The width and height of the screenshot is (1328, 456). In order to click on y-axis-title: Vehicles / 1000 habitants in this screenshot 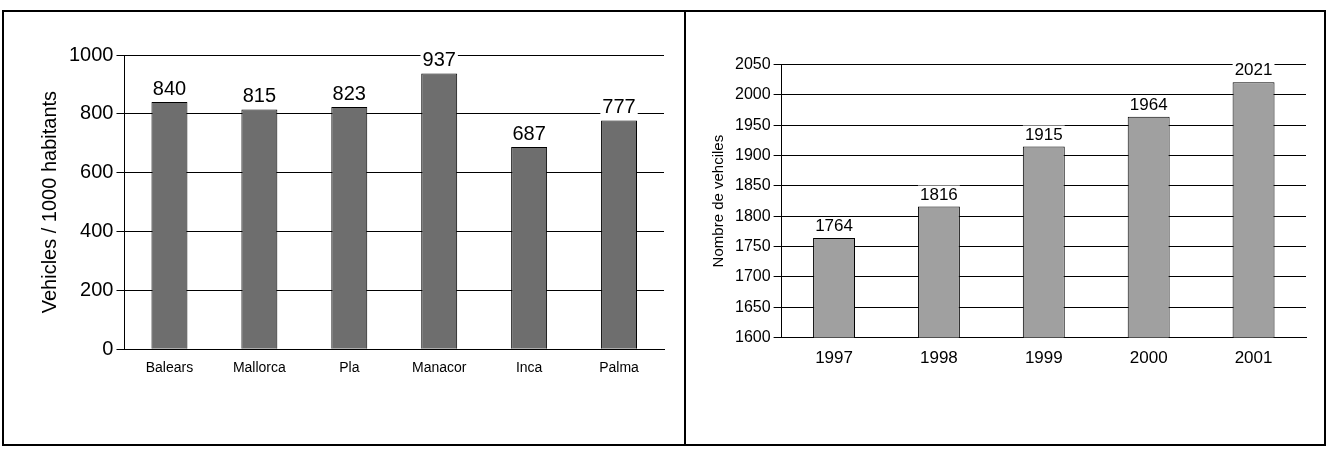, I will do `click(48, 202)`.